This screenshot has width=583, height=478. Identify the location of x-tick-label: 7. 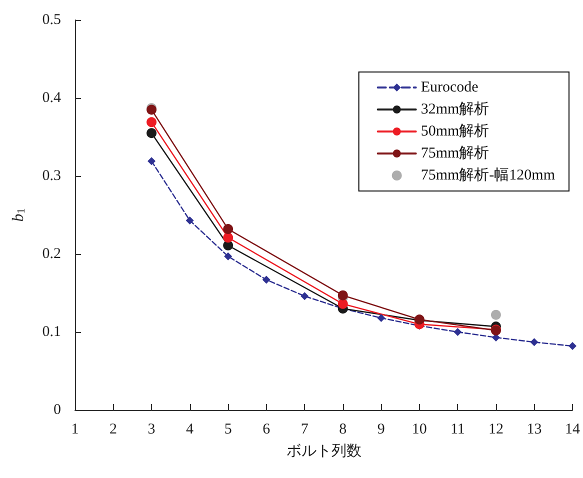
(304, 430).